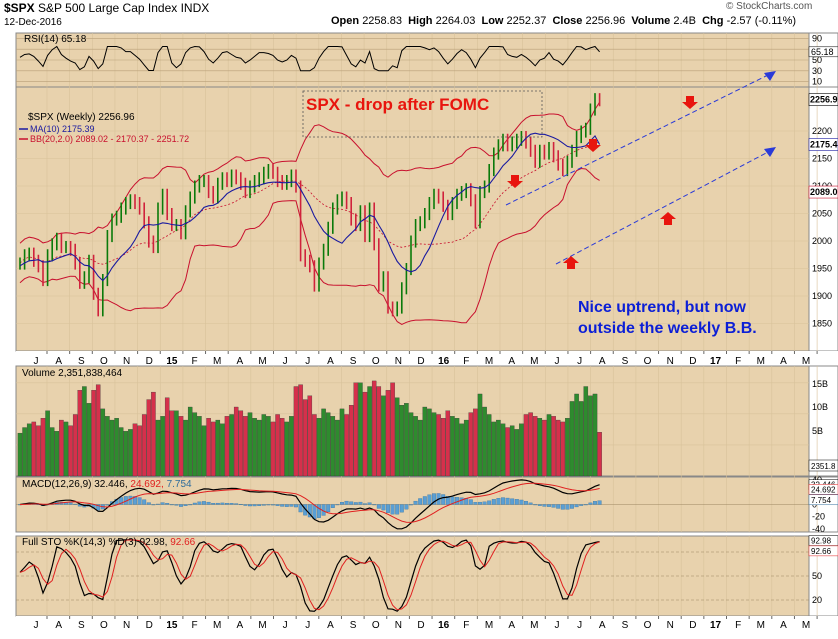 The width and height of the screenshot is (838, 639). I want to click on bb-legend: BB(20,2.0) 2089.02 - 2170.37 - 2251.72, so click(109, 139).